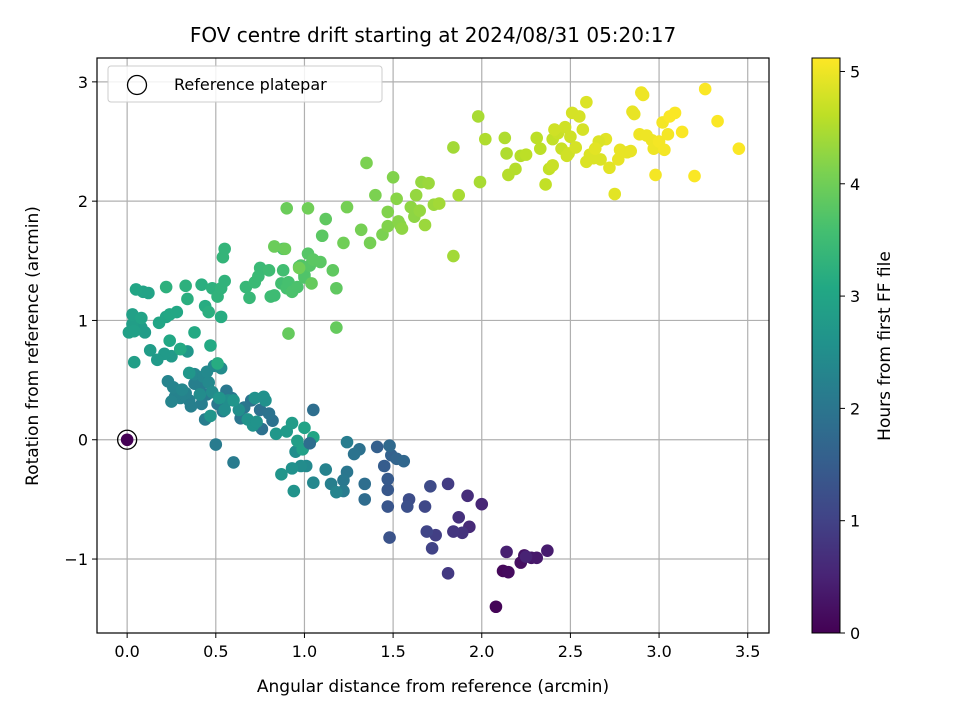 The image size is (960, 720). Describe the element at coordinates (83, 320) in the screenshot. I see `y-tick-label-2: 1` at that location.